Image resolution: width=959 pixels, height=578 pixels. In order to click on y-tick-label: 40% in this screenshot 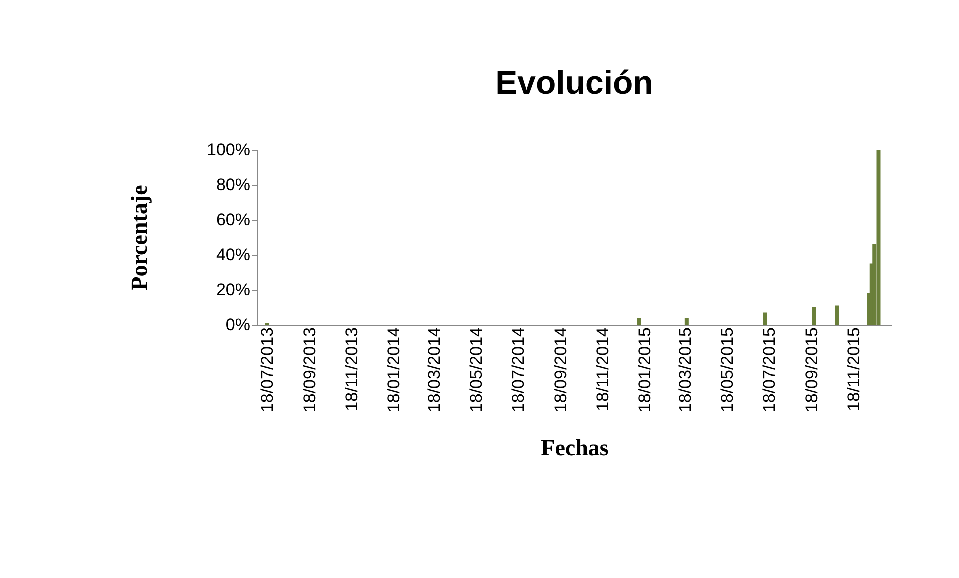, I will do `click(233, 255)`.